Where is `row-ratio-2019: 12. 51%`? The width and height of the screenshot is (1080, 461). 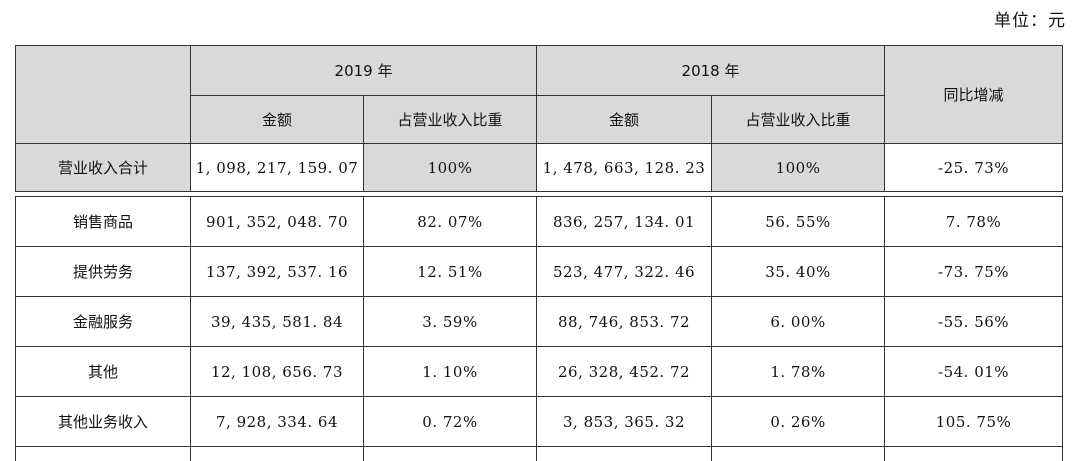
row-ratio-2019: 12. 51% is located at coordinates (450, 271).